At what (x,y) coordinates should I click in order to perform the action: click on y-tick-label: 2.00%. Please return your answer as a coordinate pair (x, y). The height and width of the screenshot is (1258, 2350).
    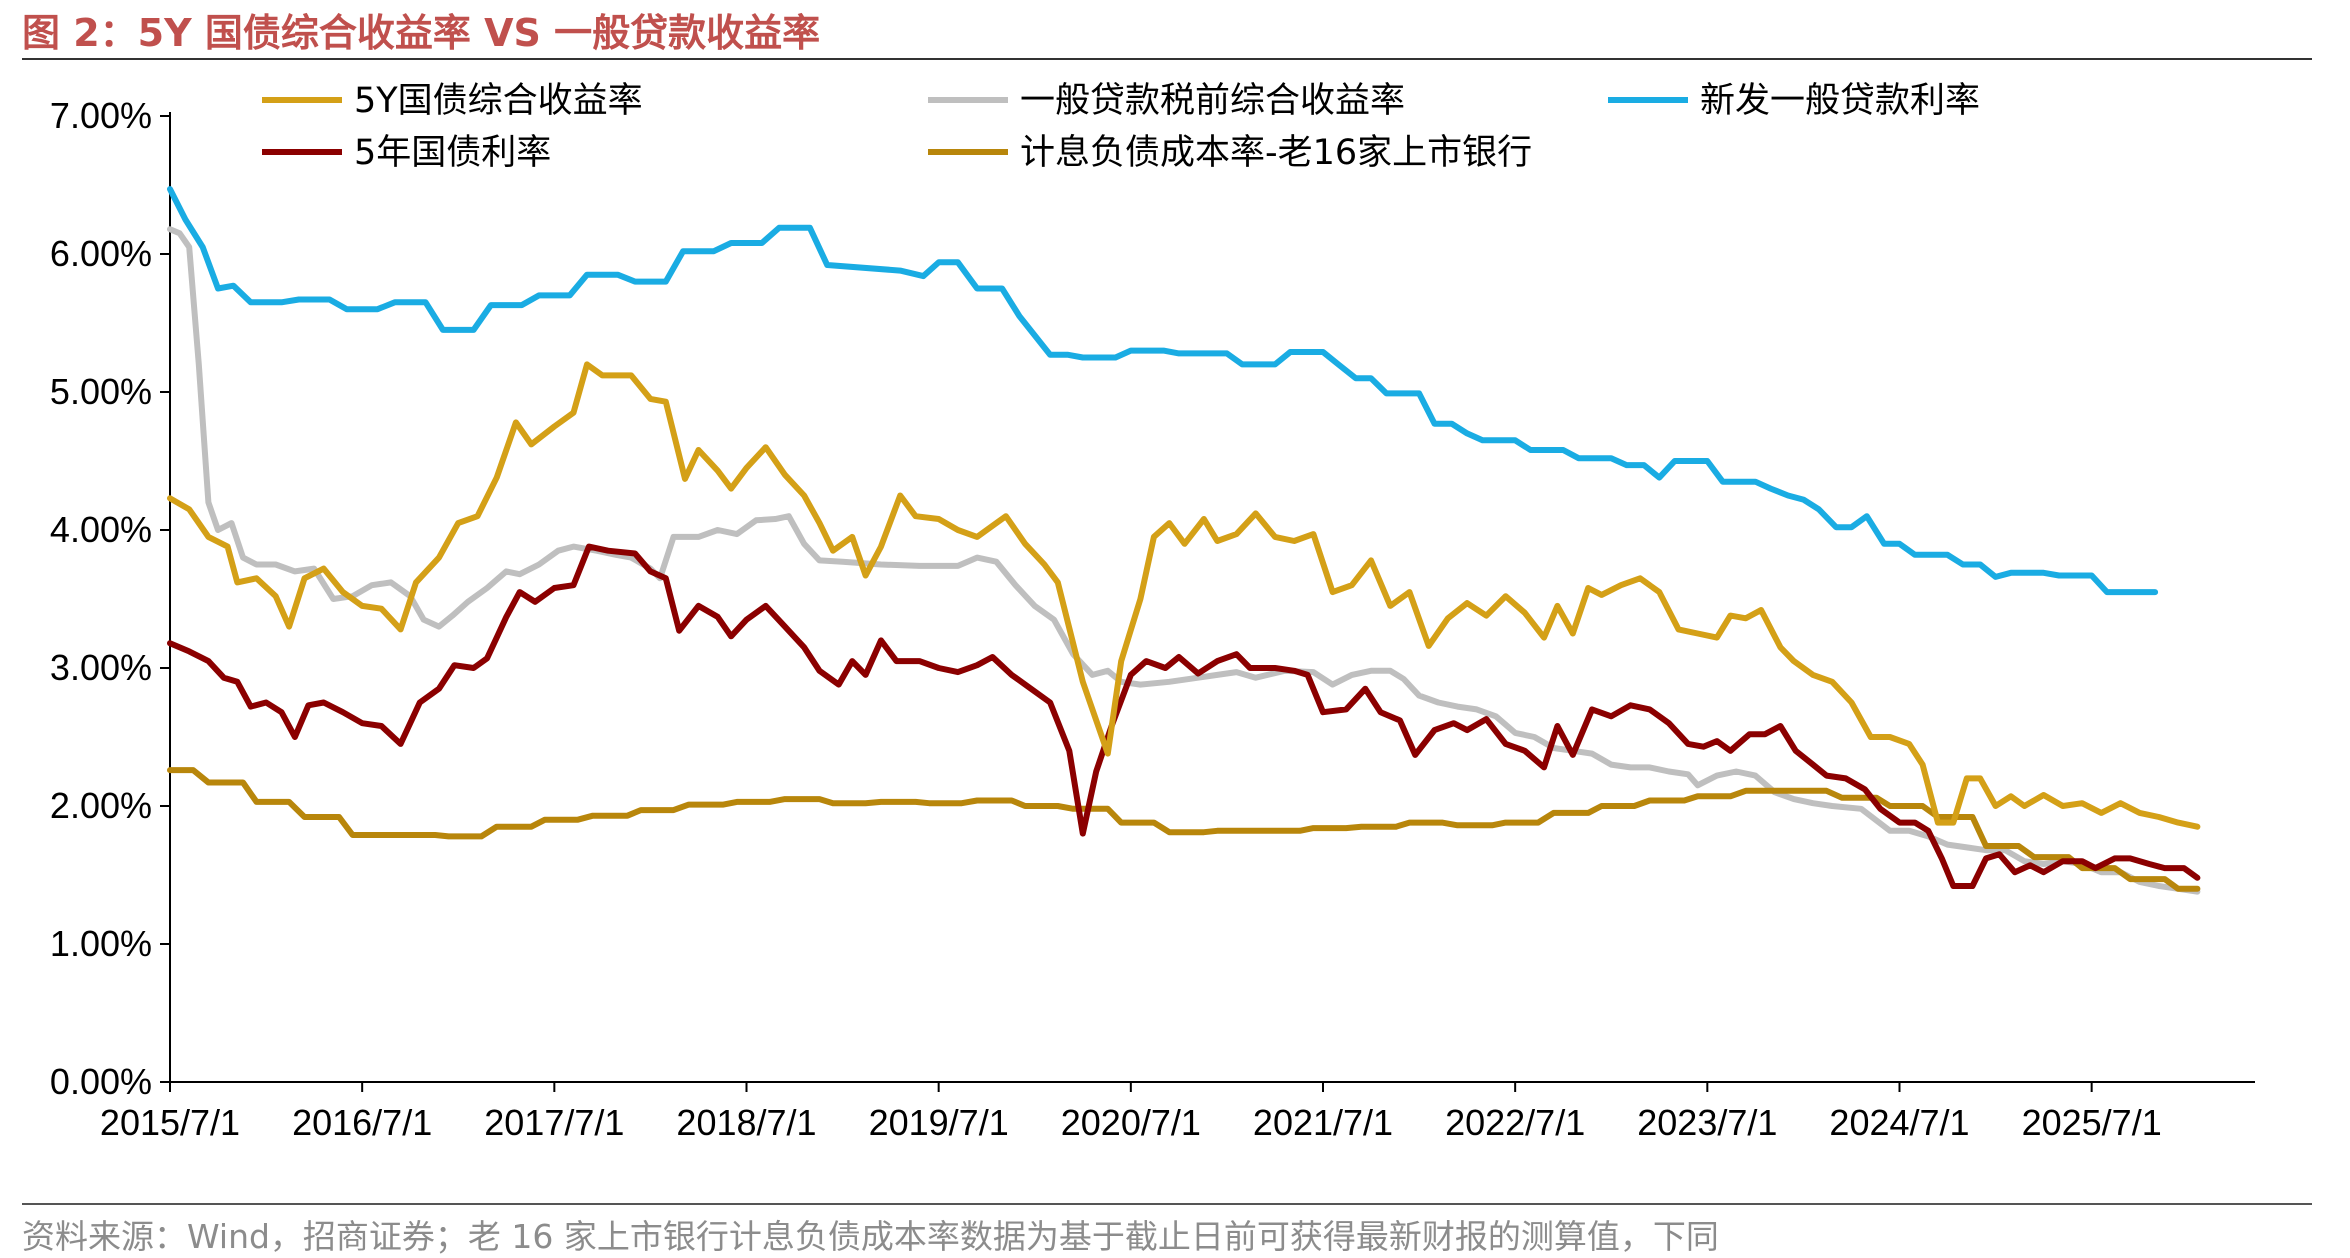
    Looking at the image, I should click on (101, 805).